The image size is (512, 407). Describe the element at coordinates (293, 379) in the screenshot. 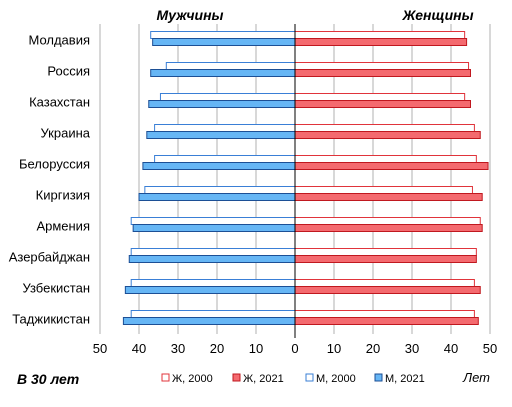

I see `legend: Ж, 2000 Ж, 2021 М, 2000 М, 2021` at that location.